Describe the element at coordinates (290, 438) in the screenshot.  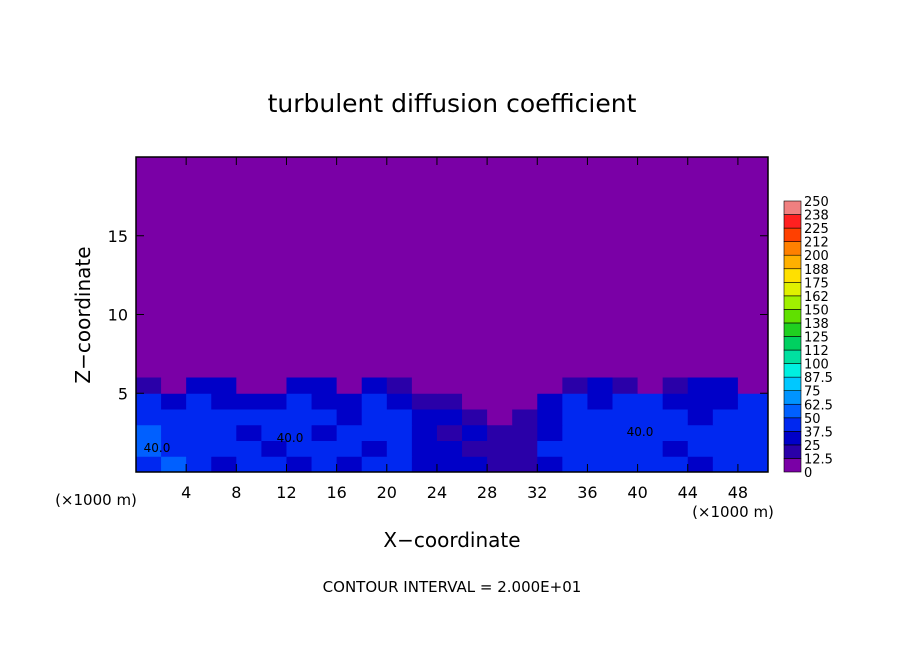
I see `contour-label: 40.0` at that location.